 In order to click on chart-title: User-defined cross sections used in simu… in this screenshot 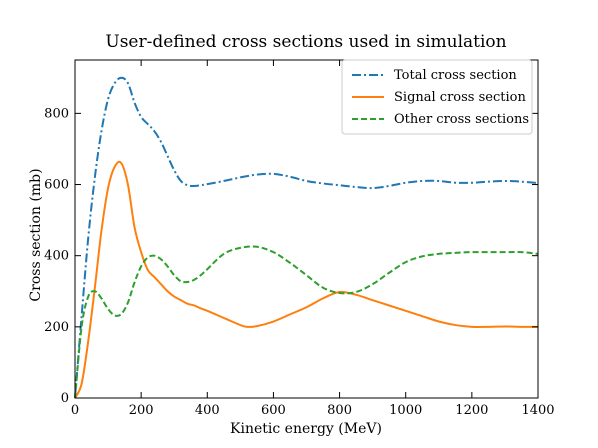, I will do `click(305, 42)`.